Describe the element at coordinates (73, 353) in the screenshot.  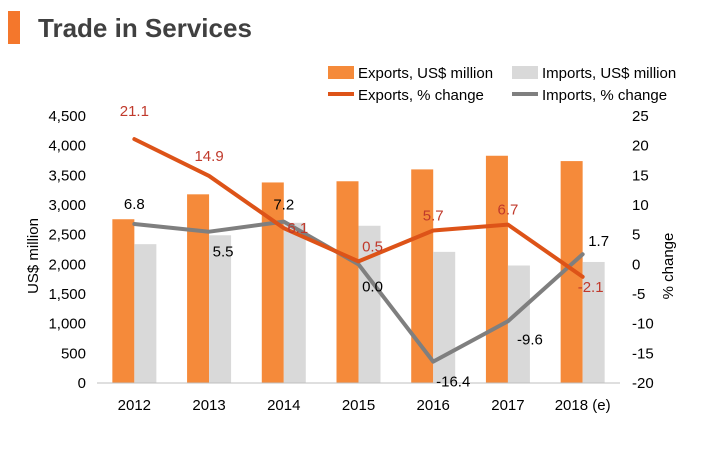
I see `y-tick-label: 500` at that location.